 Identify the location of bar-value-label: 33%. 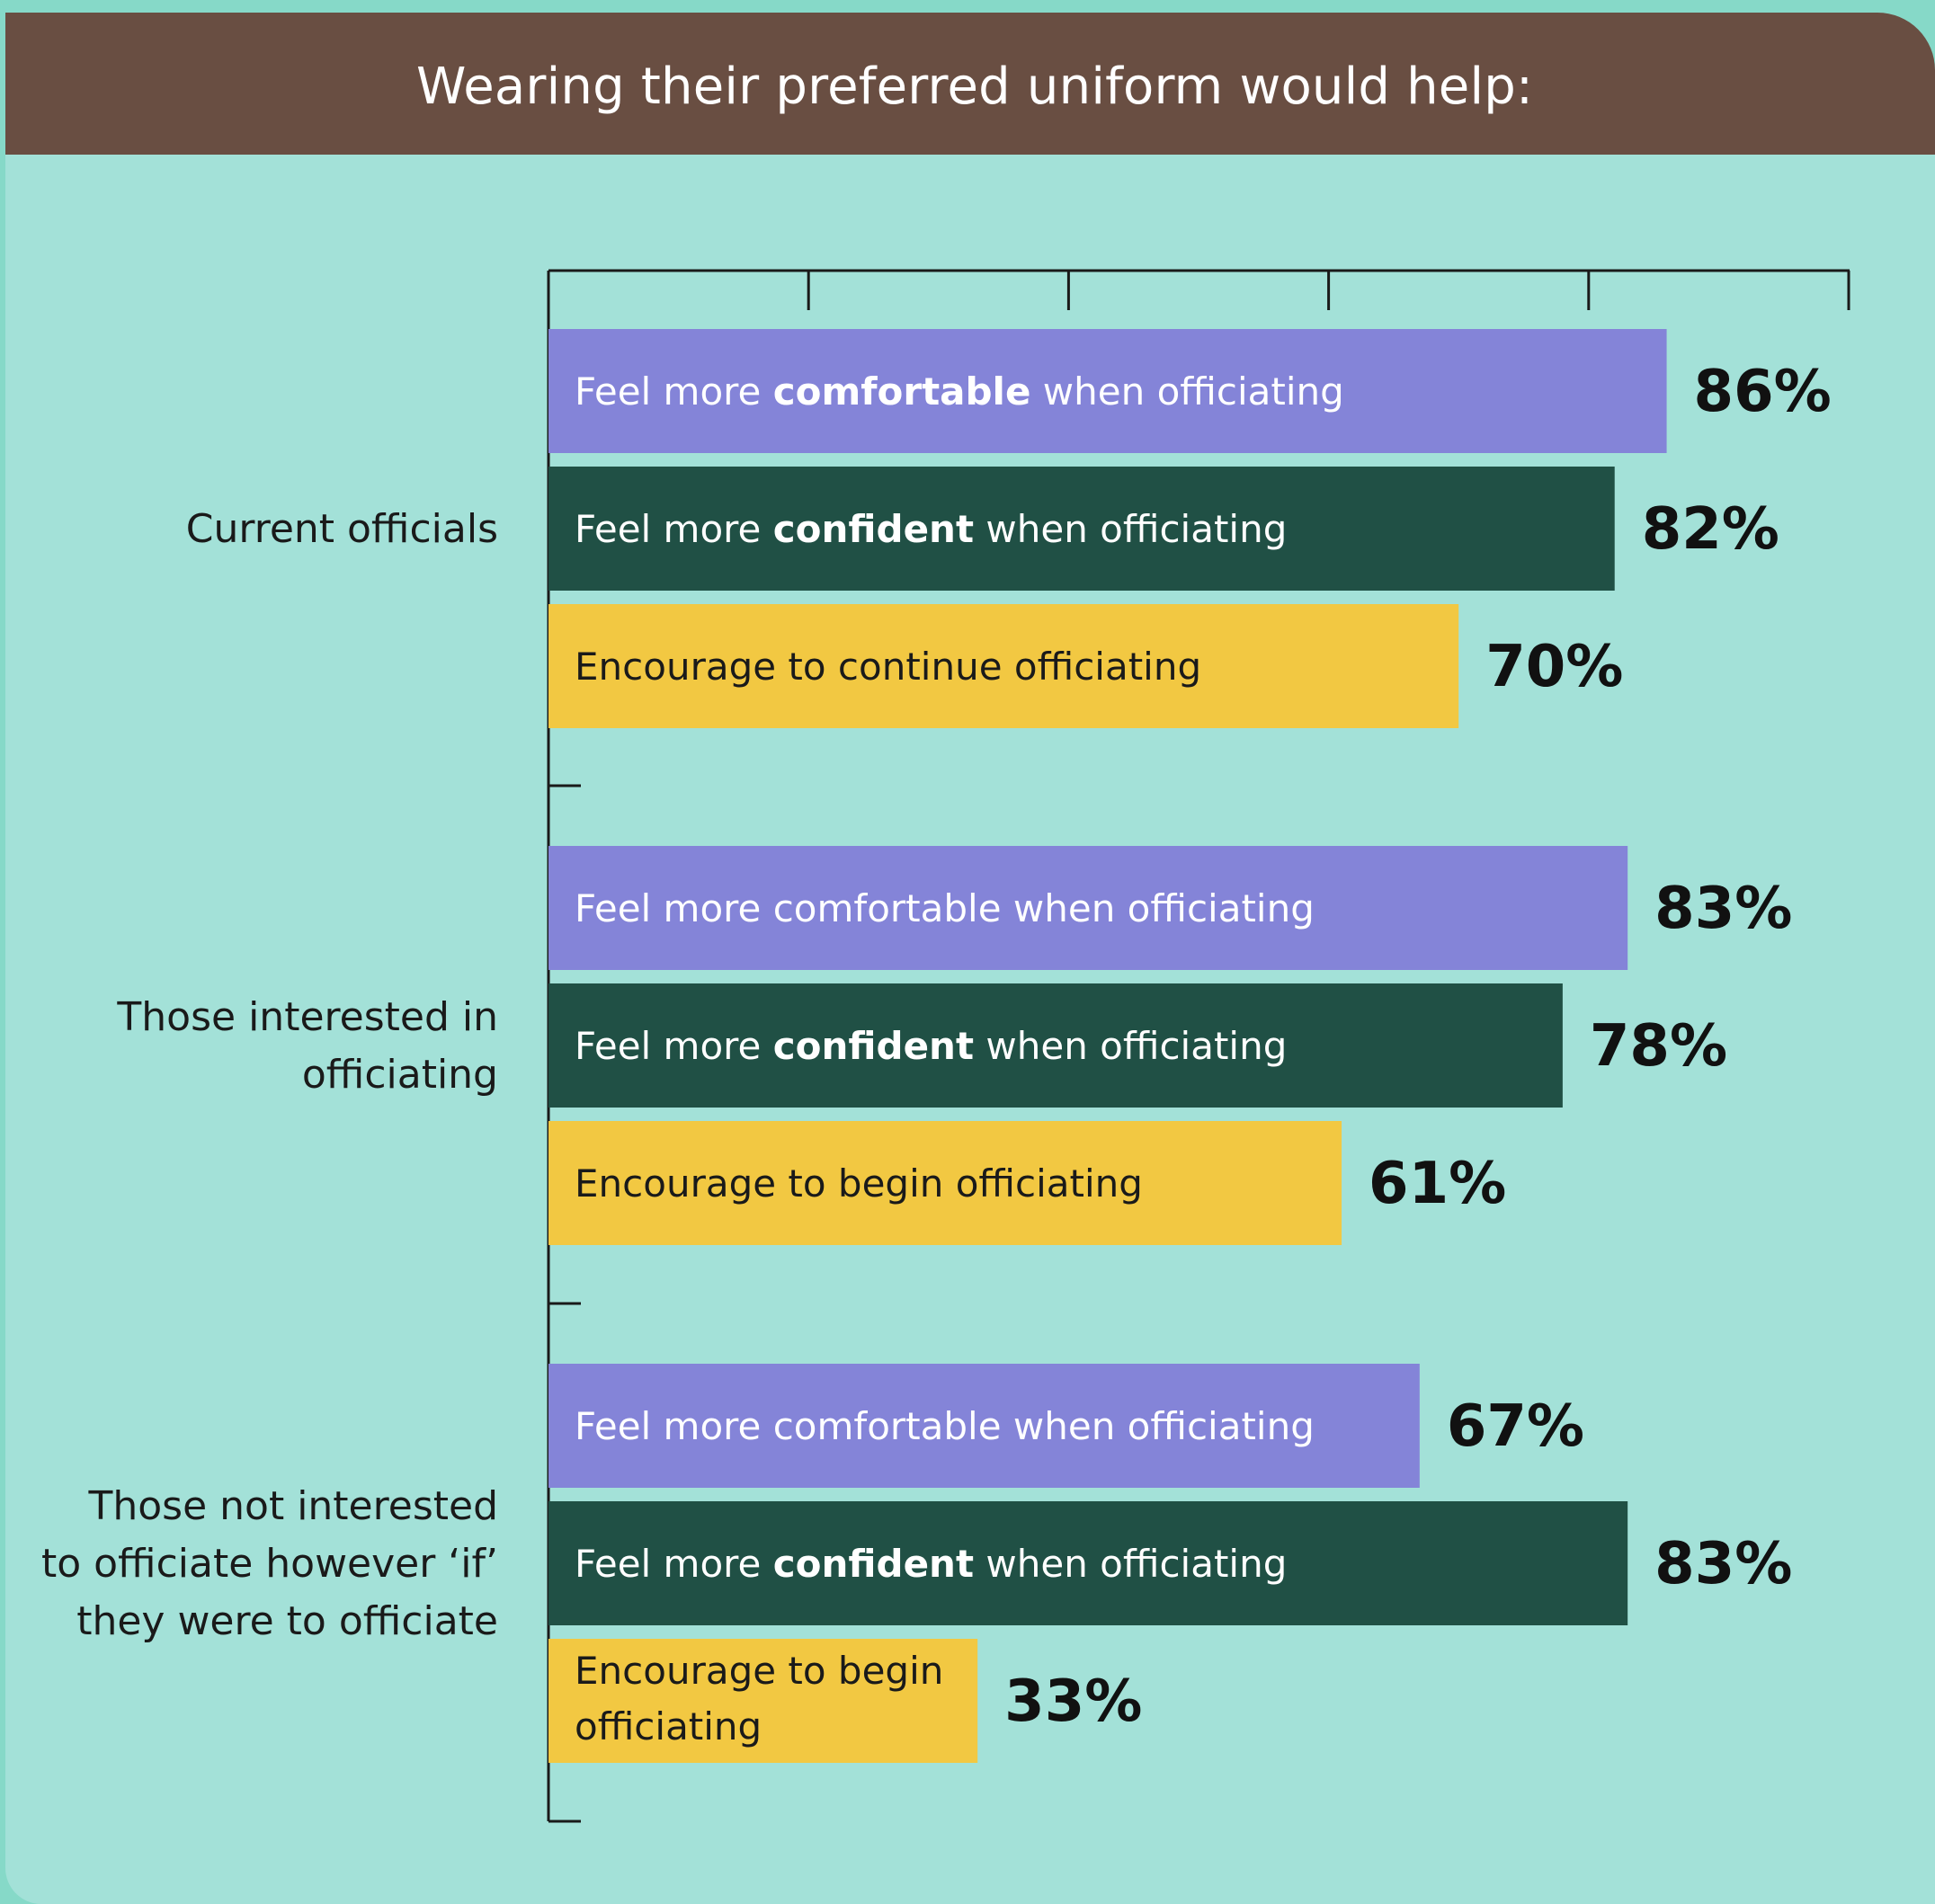
(1073, 1701).